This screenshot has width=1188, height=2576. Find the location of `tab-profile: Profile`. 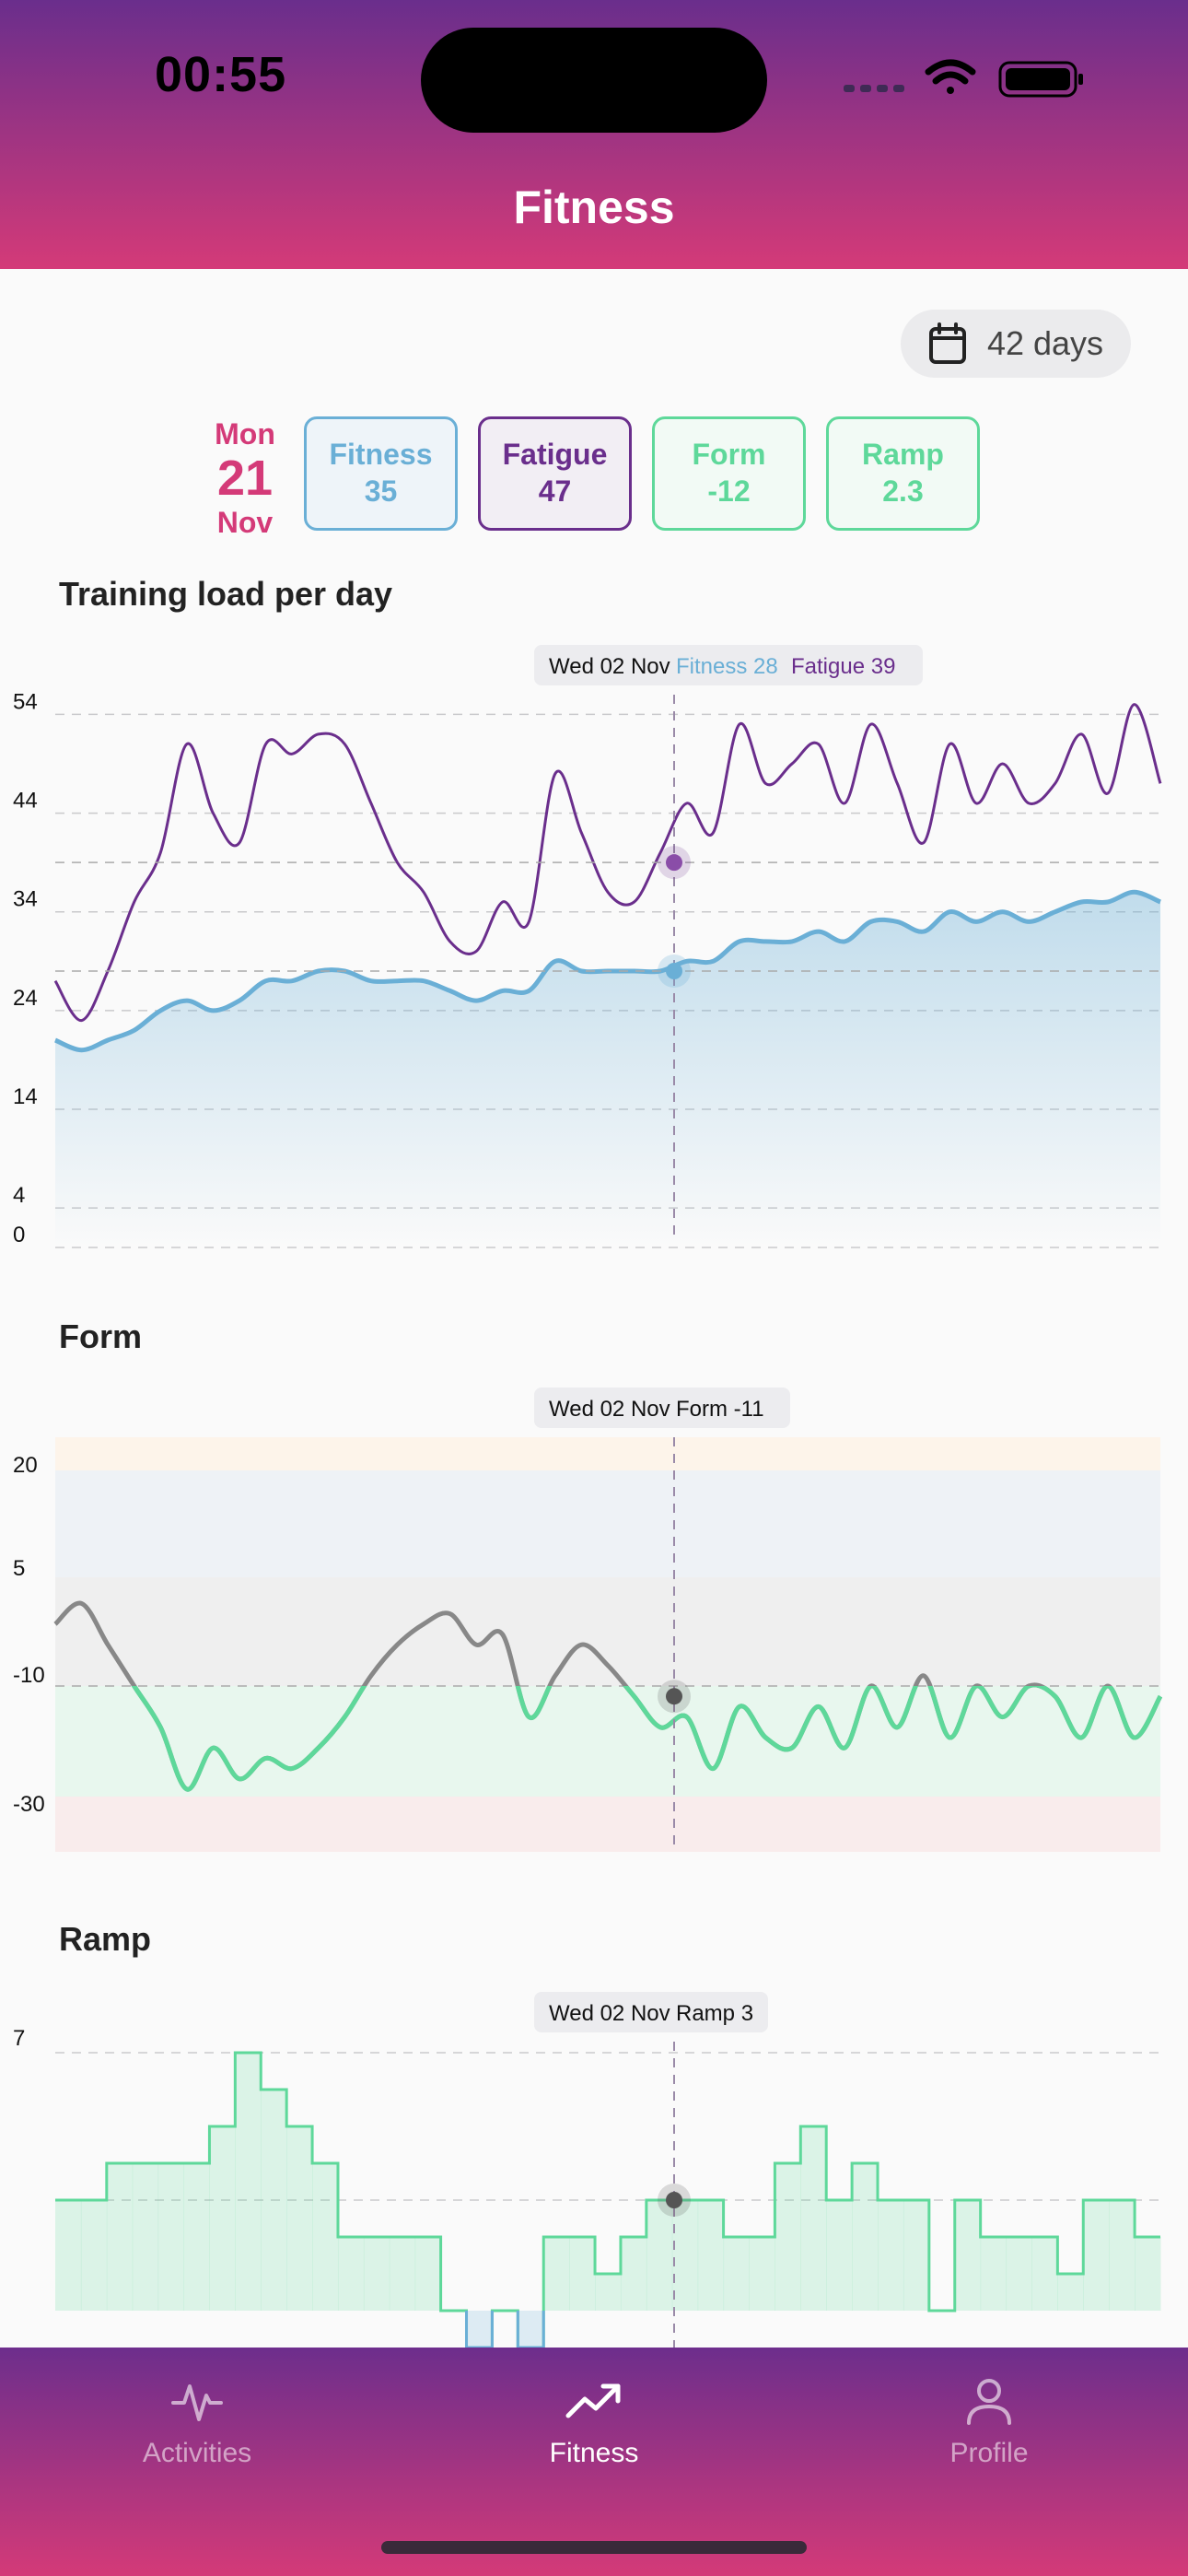

tab-profile: Profile is located at coordinates (989, 2422).